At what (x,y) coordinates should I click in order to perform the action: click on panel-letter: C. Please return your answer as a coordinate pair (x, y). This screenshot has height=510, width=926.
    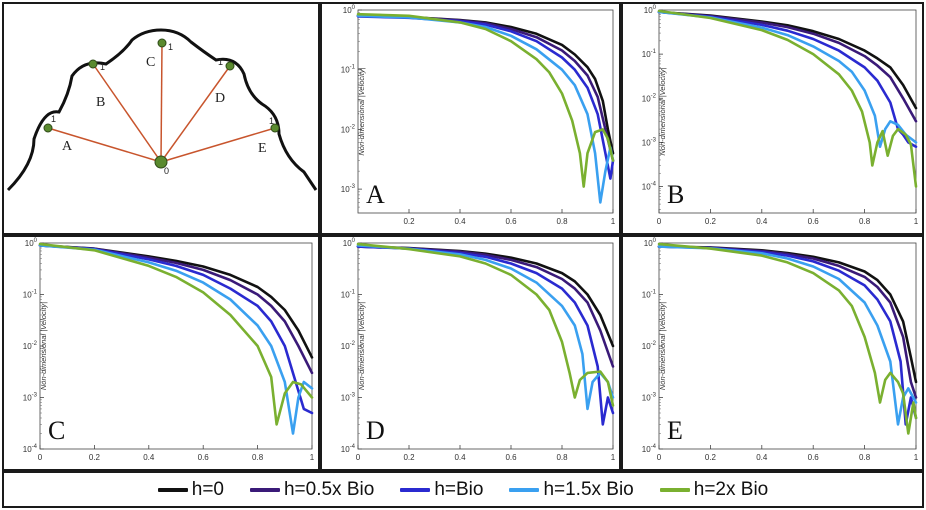
    Looking at the image, I should click on (56, 430).